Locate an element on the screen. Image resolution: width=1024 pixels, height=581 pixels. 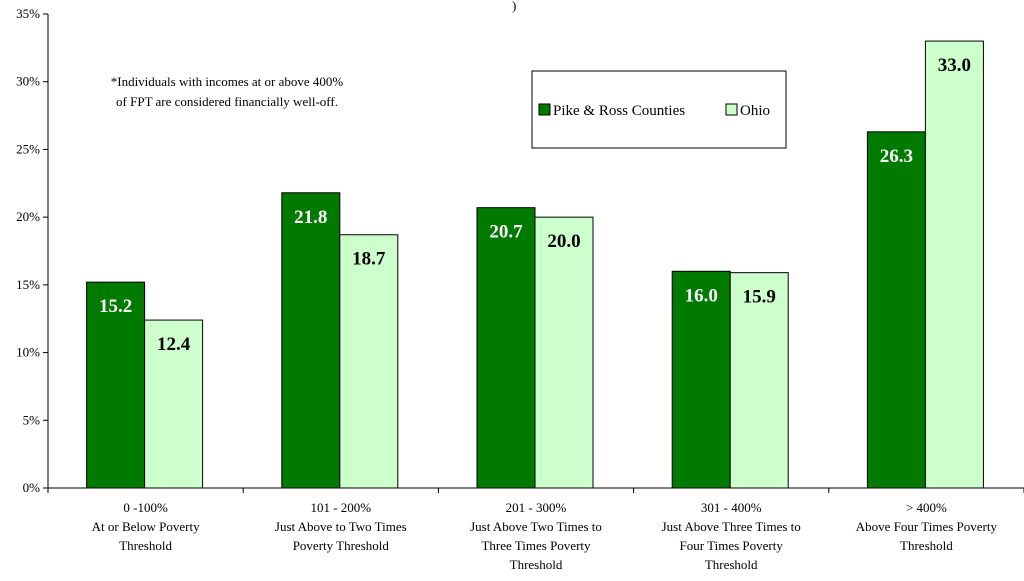
data-label-pike-ross: 26.3 is located at coordinates (896, 156).